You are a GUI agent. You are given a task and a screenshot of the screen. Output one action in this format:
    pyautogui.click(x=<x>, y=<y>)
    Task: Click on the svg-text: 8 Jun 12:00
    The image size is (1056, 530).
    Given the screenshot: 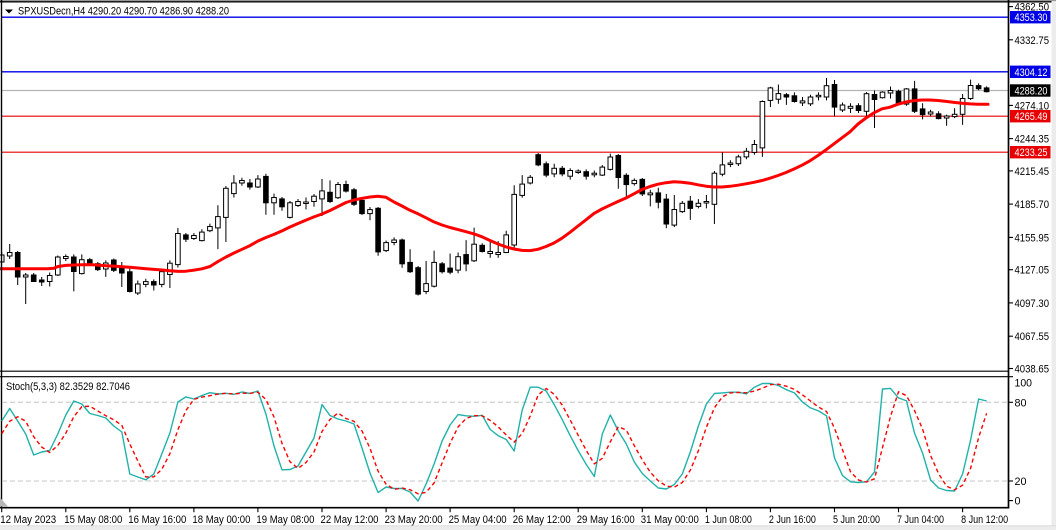 What is the action you would take?
    pyautogui.click(x=984, y=520)
    